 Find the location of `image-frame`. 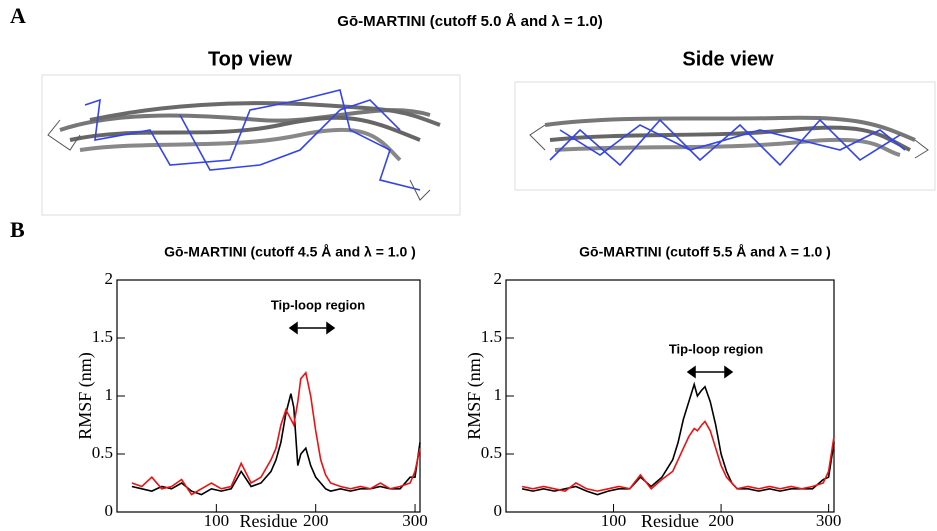

image-frame is located at coordinates (251, 145).